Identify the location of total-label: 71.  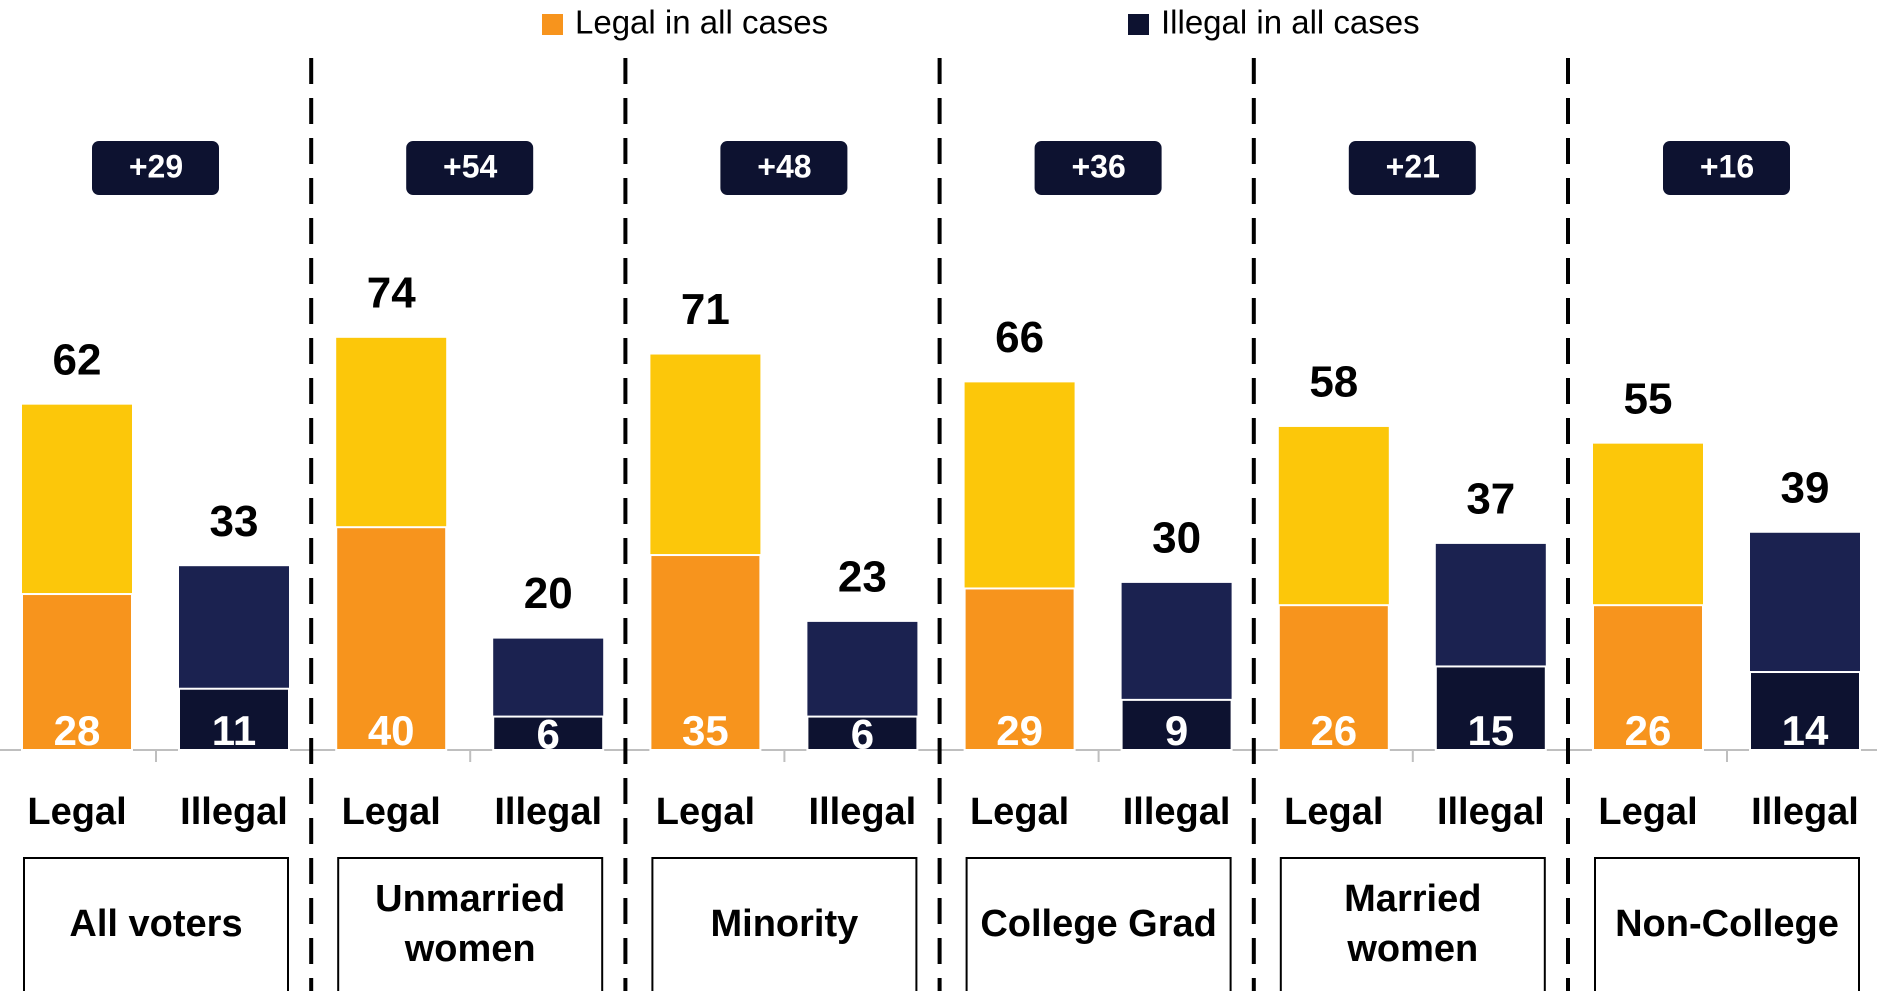
(705, 309).